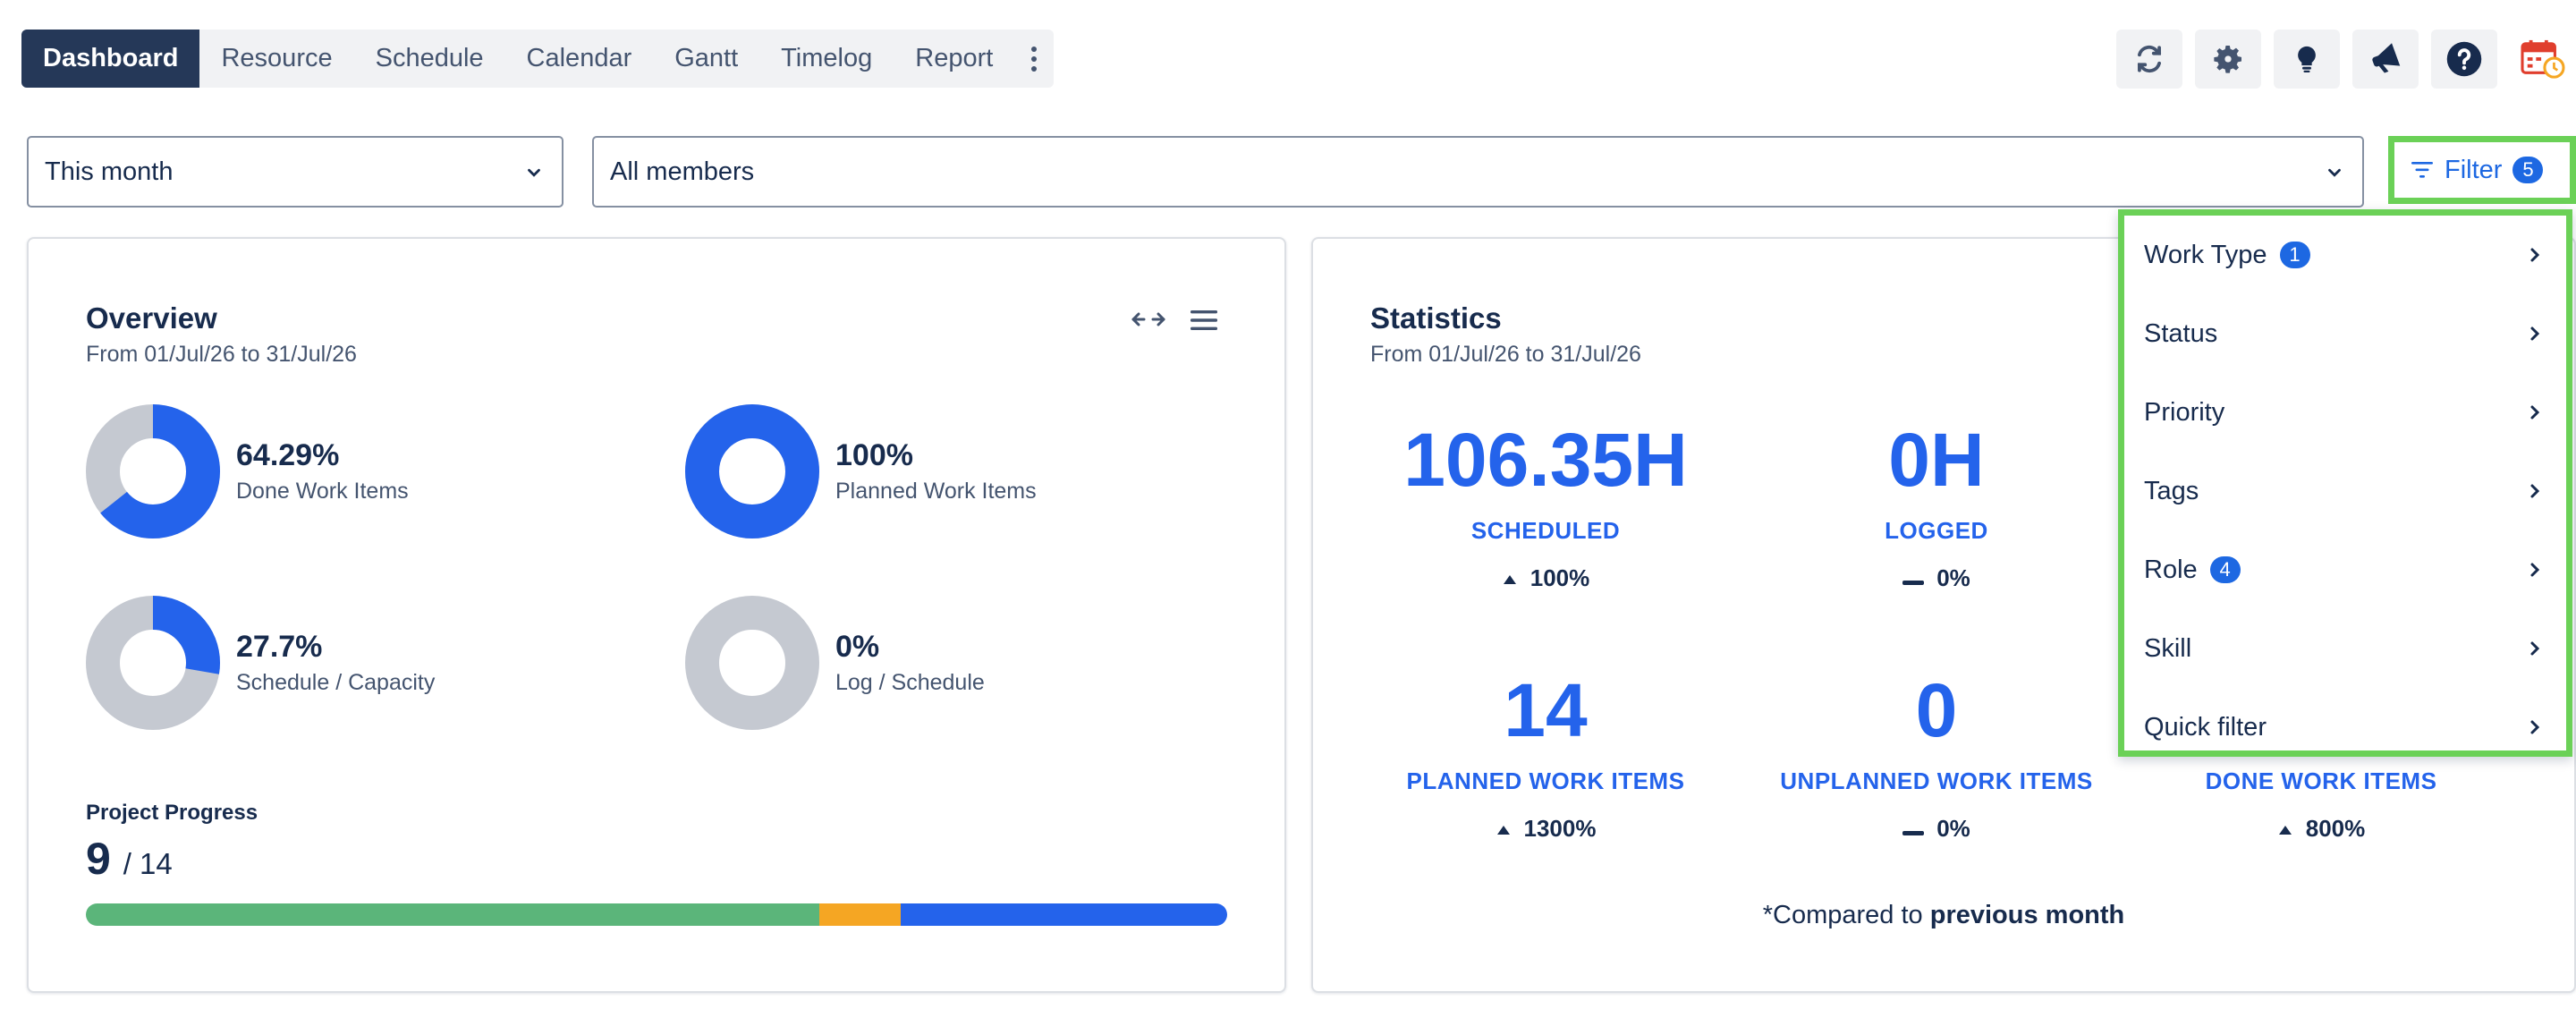  What do you see at coordinates (1064, 914) in the screenshot?
I see `progress-segment-todo` at bounding box center [1064, 914].